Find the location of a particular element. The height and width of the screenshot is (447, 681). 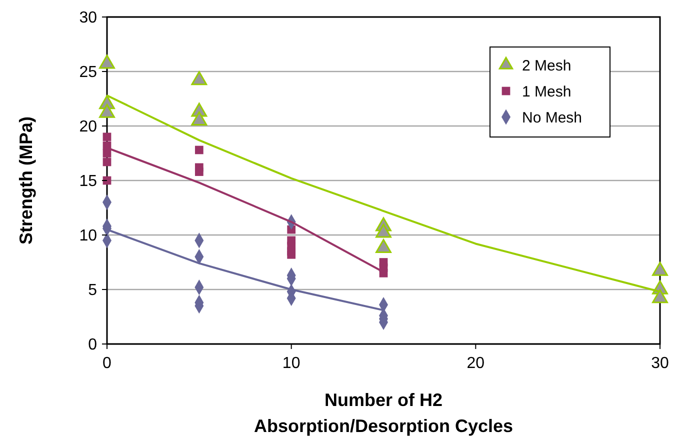

y-tick-label: 0 is located at coordinates (93, 345).